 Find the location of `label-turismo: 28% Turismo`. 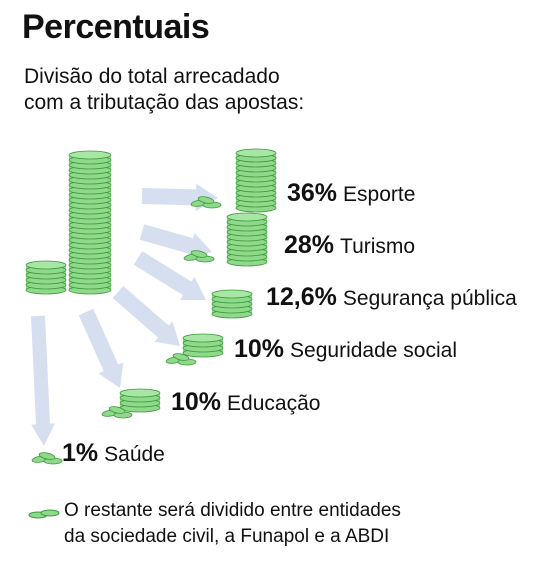

label-turismo: 28% Turismo is located at coordinates (349, 245).